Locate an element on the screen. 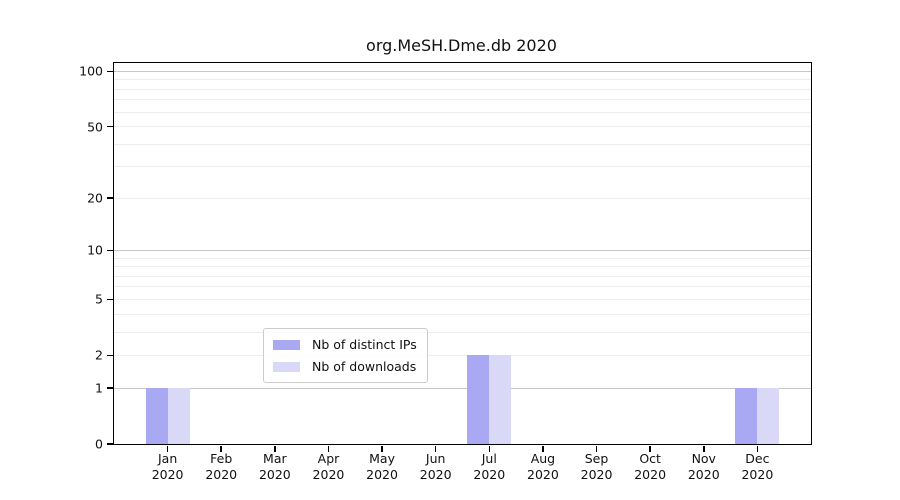 The height and width of the screenshot is (500, 900). x-axis-month-label: Mar 2020 is located at coordinates (274, 466).